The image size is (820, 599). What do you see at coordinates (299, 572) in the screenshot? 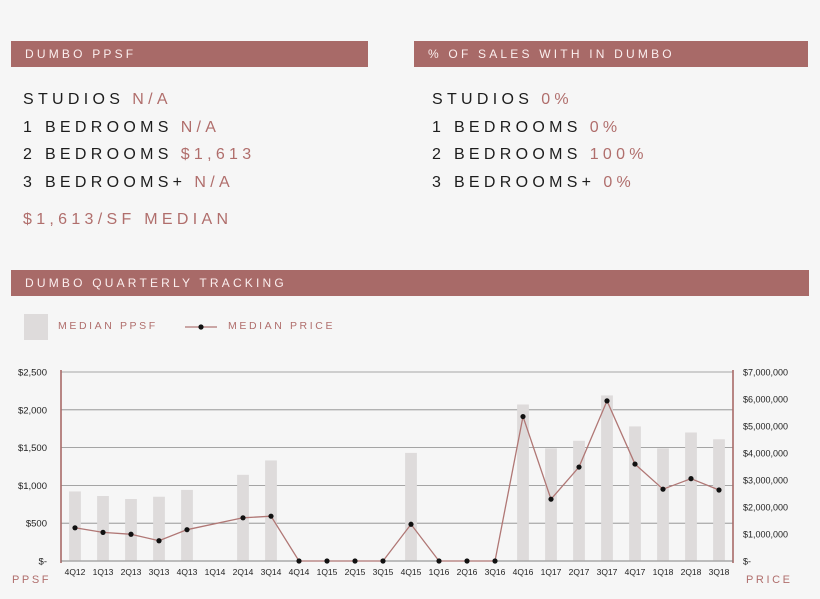
I see `x-tick-label: 4Q14` at bounding box center [299, 572].